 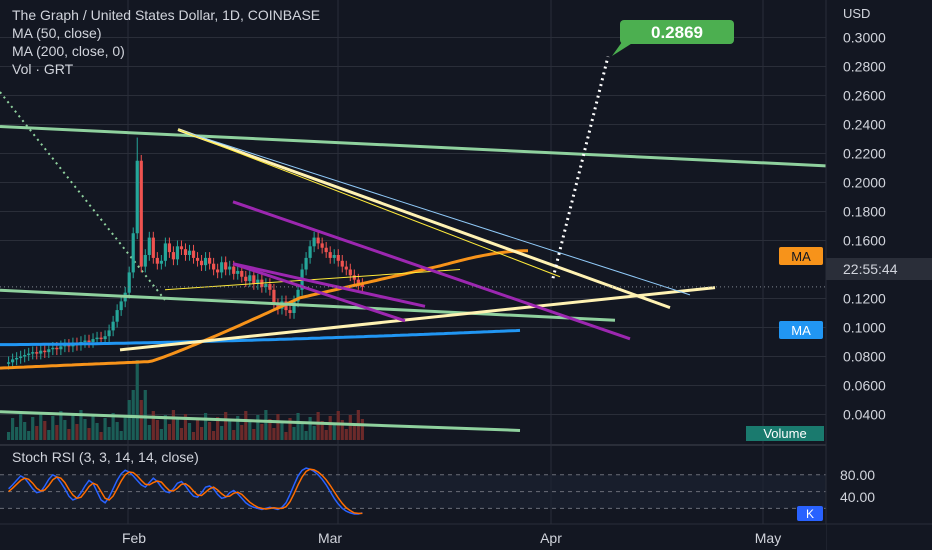 What do you see at coordinates (43, 69) in the screenshot?
I see `volume-legend: Vol · GRT` at bounding box center [43, 69].